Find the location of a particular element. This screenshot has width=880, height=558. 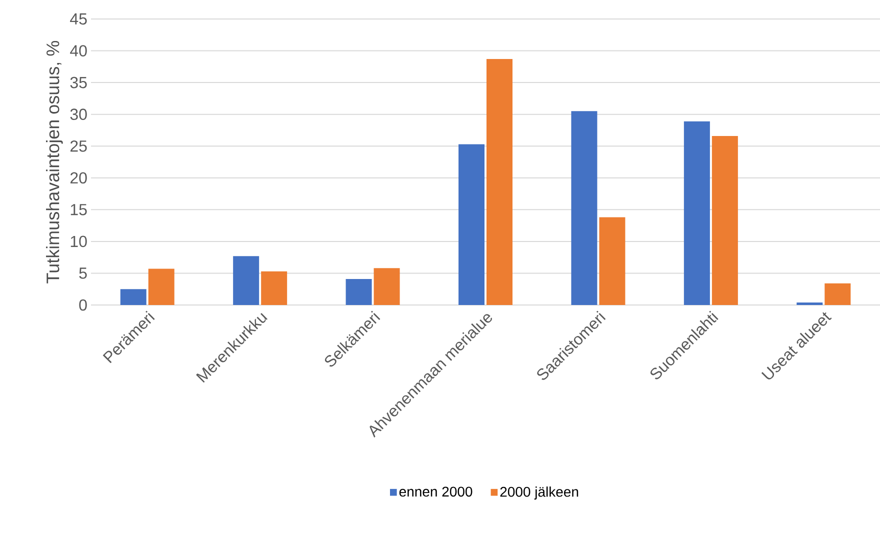

y-tick-label: 0 is located at coordinates (83, 305).